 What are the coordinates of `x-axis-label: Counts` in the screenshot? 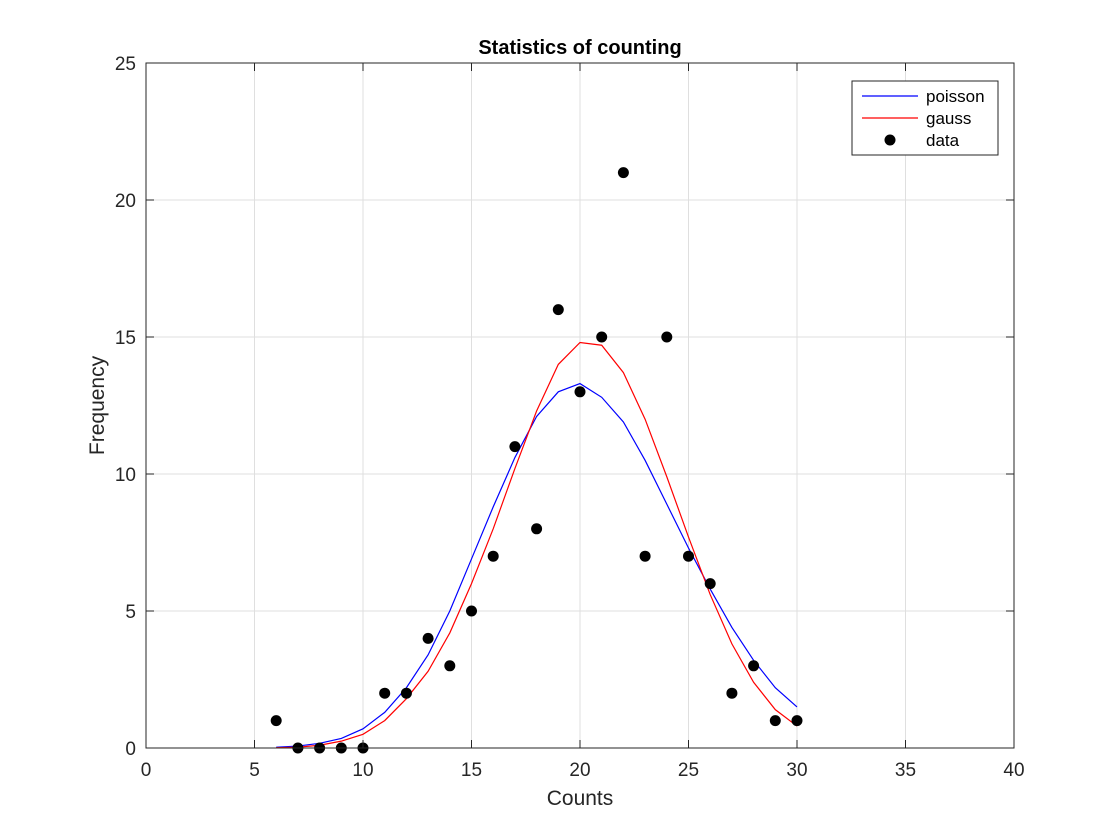 It's located at (580, 798).